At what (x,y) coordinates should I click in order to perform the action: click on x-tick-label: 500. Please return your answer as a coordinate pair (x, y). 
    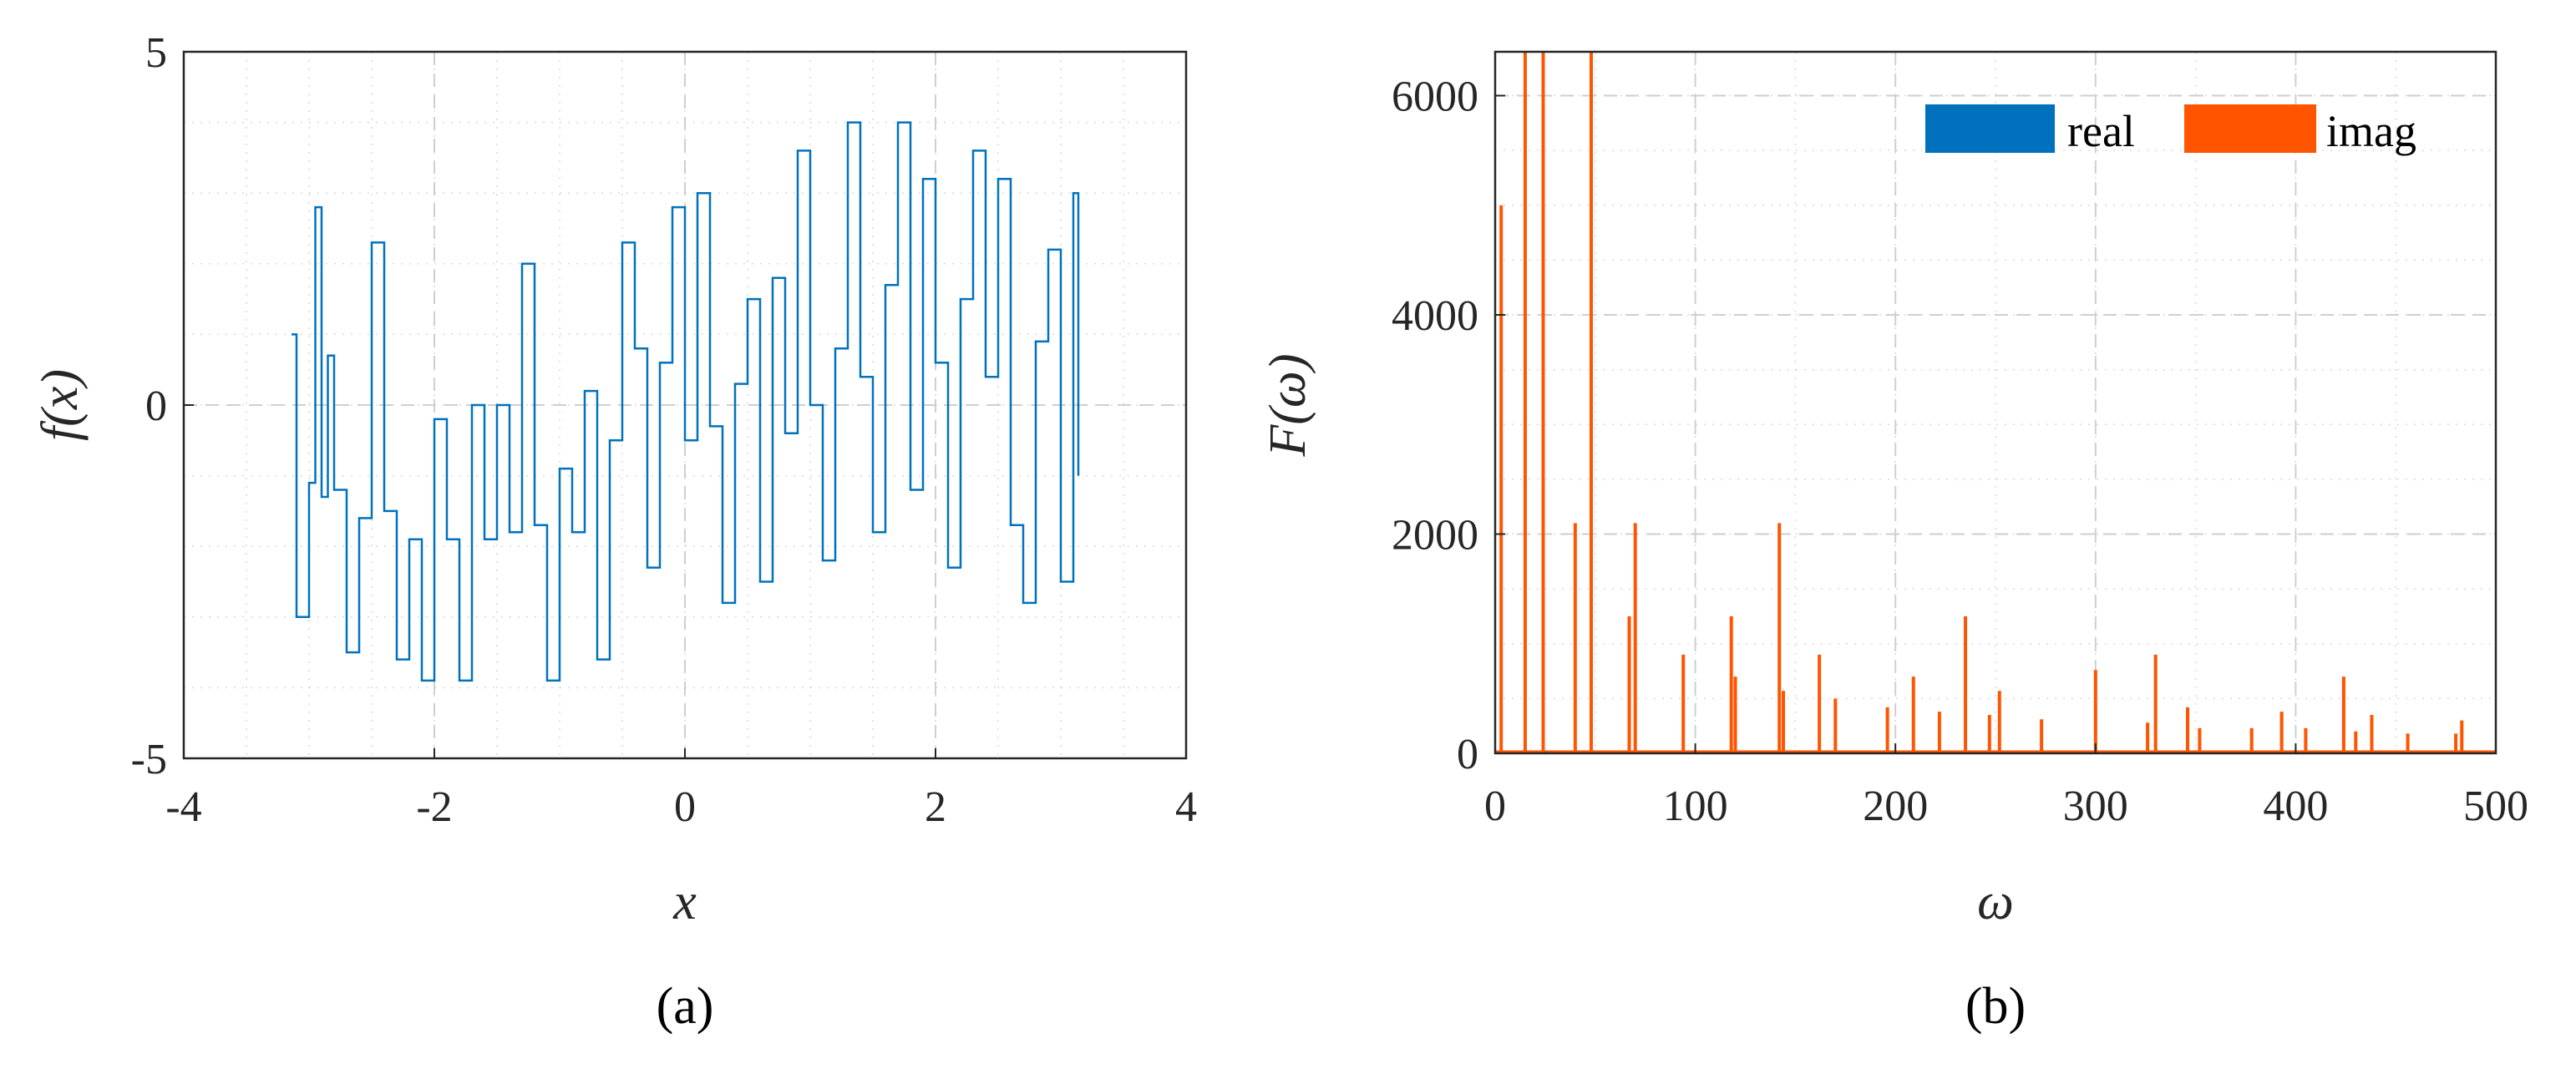
    Looking at the image, I should click on (2495, 806).